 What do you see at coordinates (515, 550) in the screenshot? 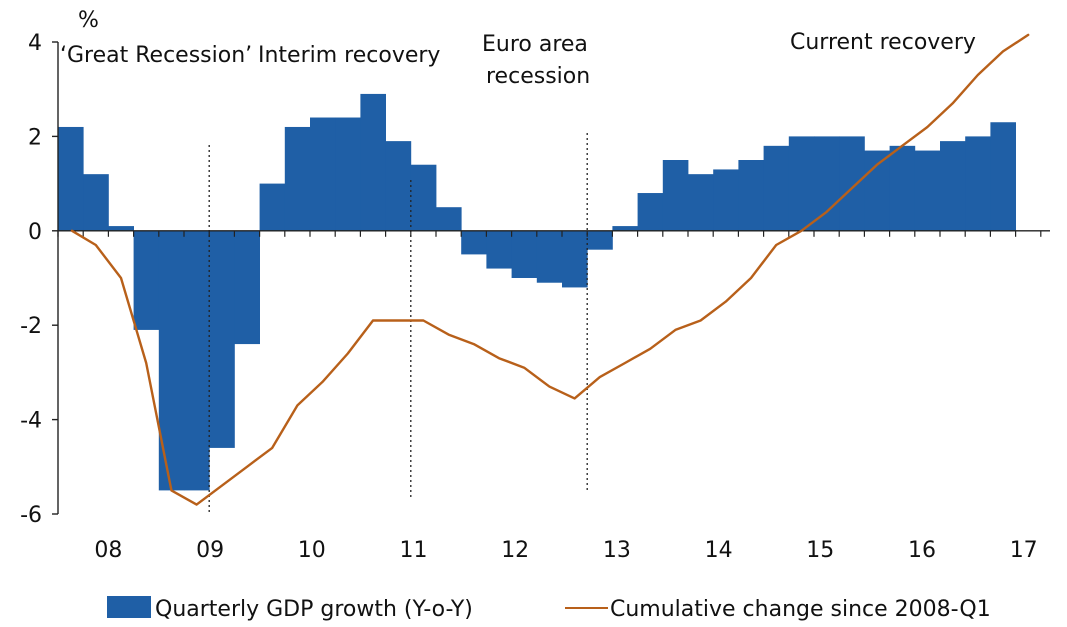
I see `x-tick-label: 12` at bounding box center [515, 550].